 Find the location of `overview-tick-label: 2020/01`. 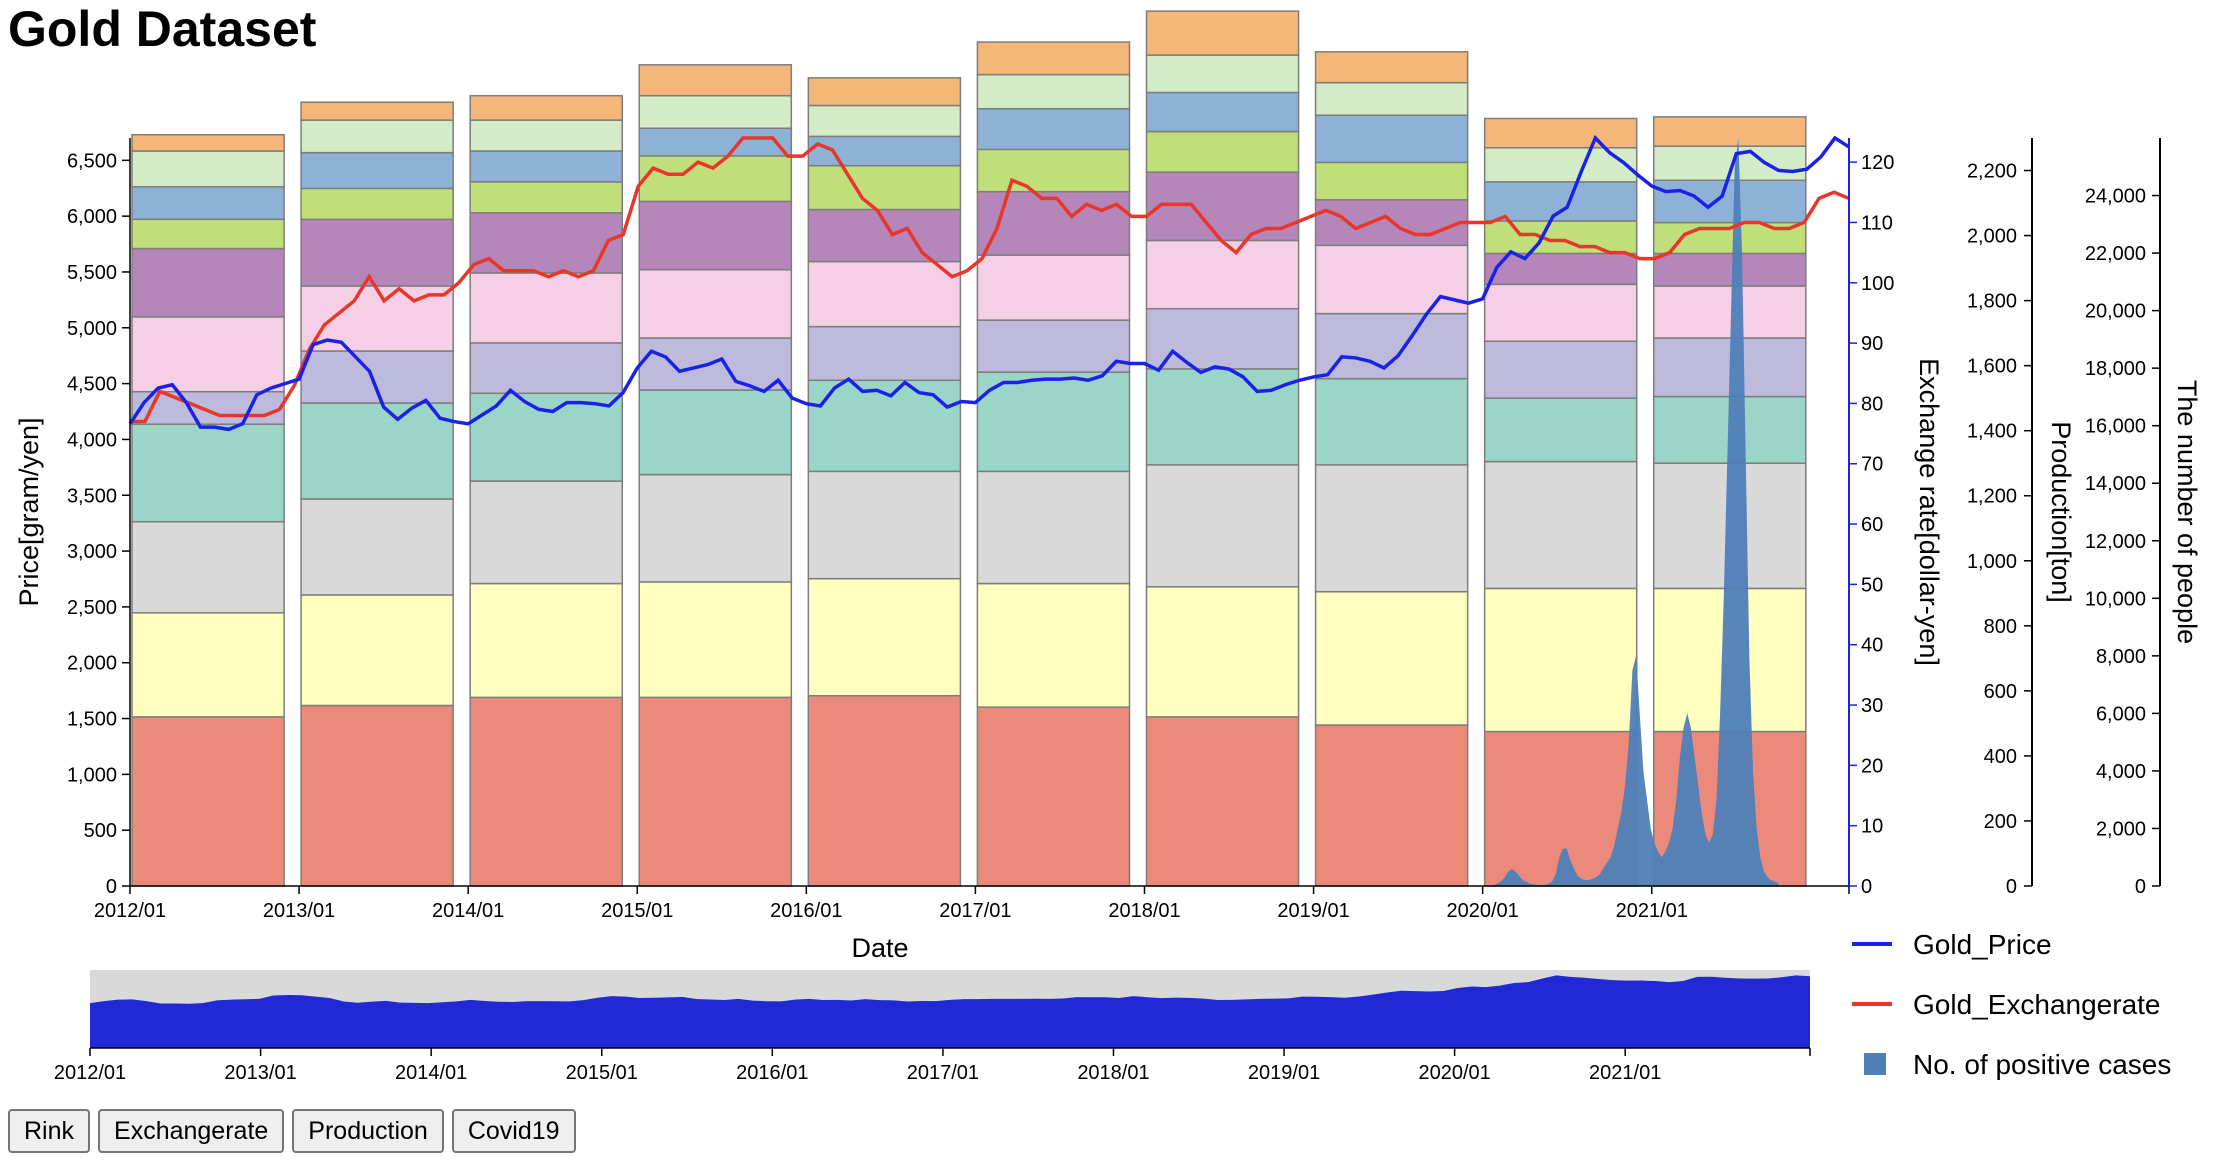

overview-tick-label: 2020/01 is located at coordinates (1454, 1073).